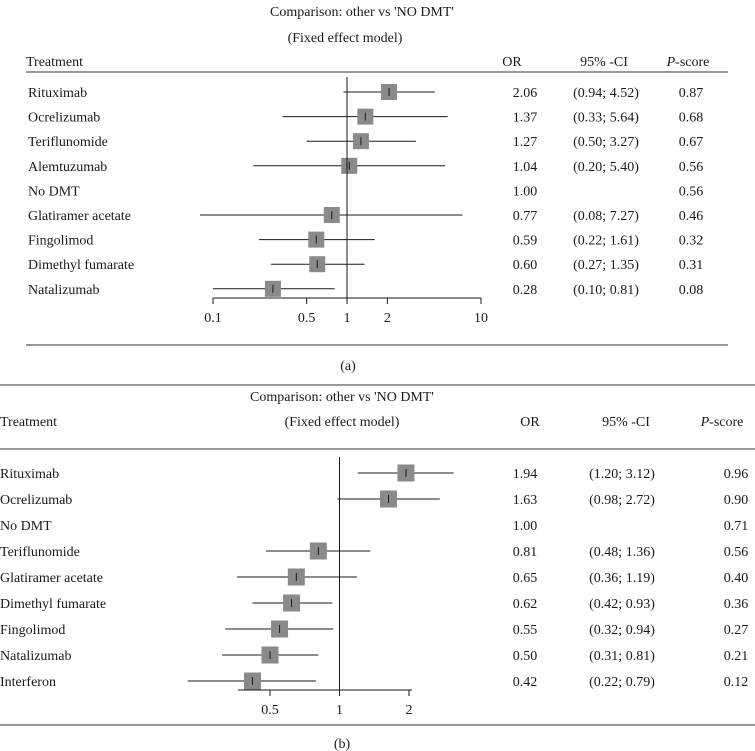 This screenshot has width=755, height=751. I want to click on panel-a-treatment-label: Rituximab, so click(57, 93).